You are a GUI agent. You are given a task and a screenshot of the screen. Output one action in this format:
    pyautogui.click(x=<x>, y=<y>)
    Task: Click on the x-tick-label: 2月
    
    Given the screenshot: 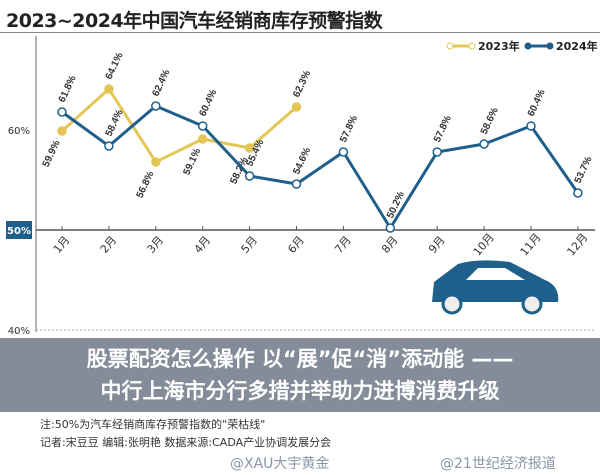 What is the action you would take?
    pyautogui.click(x=109, y=245)
    